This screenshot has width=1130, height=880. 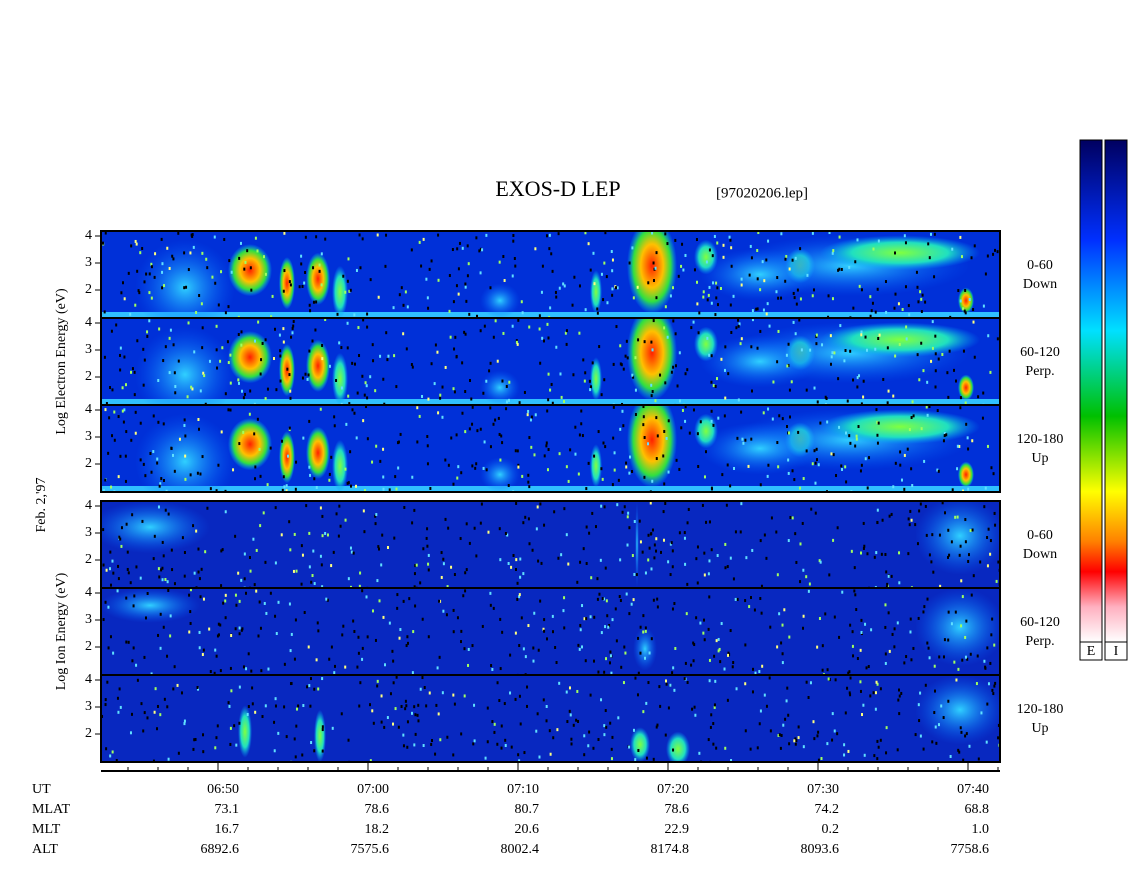 I want to click on pitch-angle: 60-120, so click(x=1040, y=622).